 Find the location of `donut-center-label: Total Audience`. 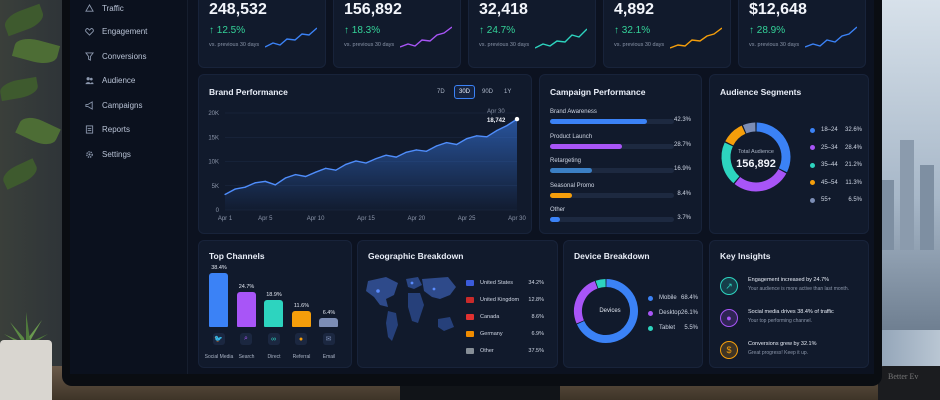

donut-center-label: Total Audience is located at coordinates (756, 152).